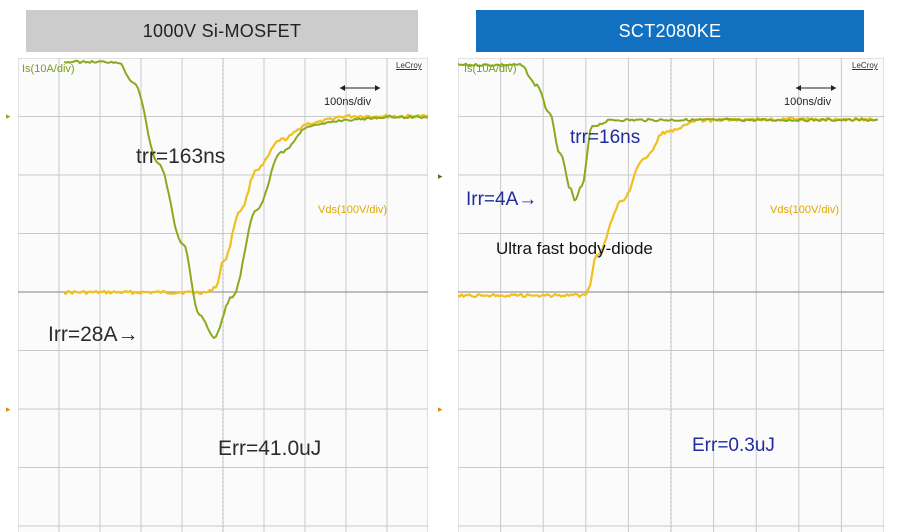 The width and height of the screenshot is (900, 532). What do you see at coordinates (605, 137) in the screenshot?
I see `trr-annotation: trr=16ns` at bounding box center [605, 137].